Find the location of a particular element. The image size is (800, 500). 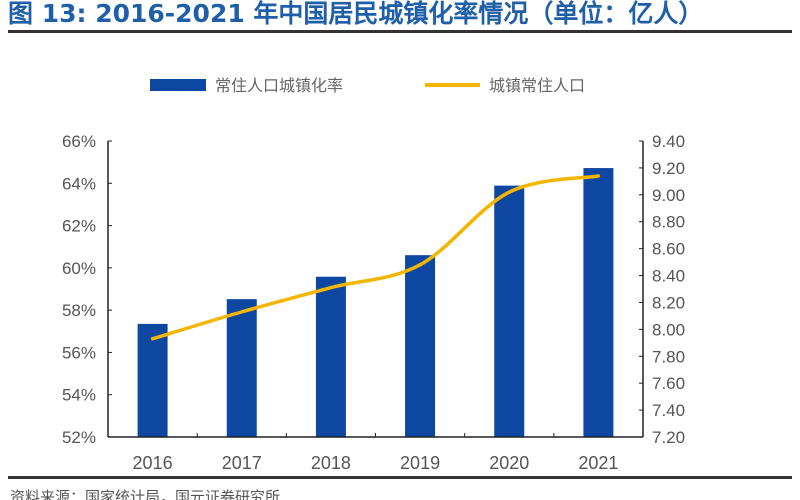

right-tick-label: 8.60 is located at coordinates (668, 249).